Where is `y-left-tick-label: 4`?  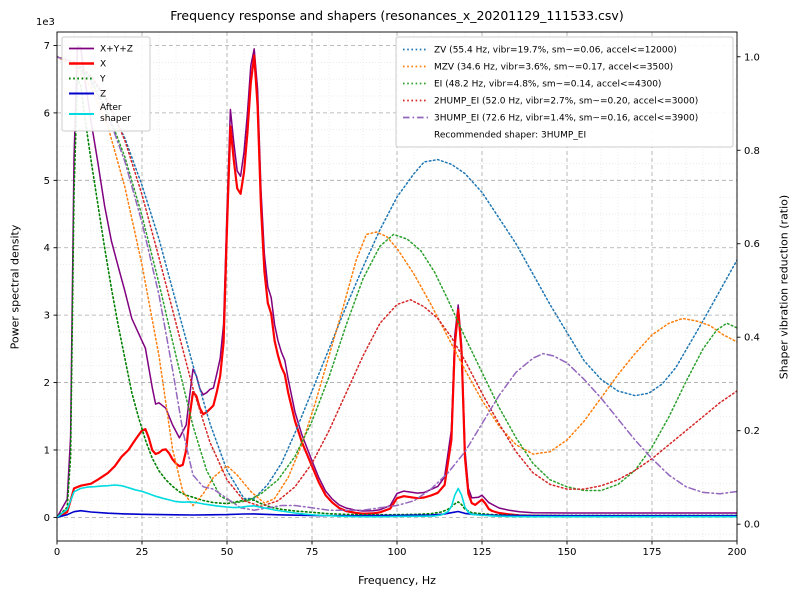
y-left-tick-label: 4 is located at coordinates (47, 248).